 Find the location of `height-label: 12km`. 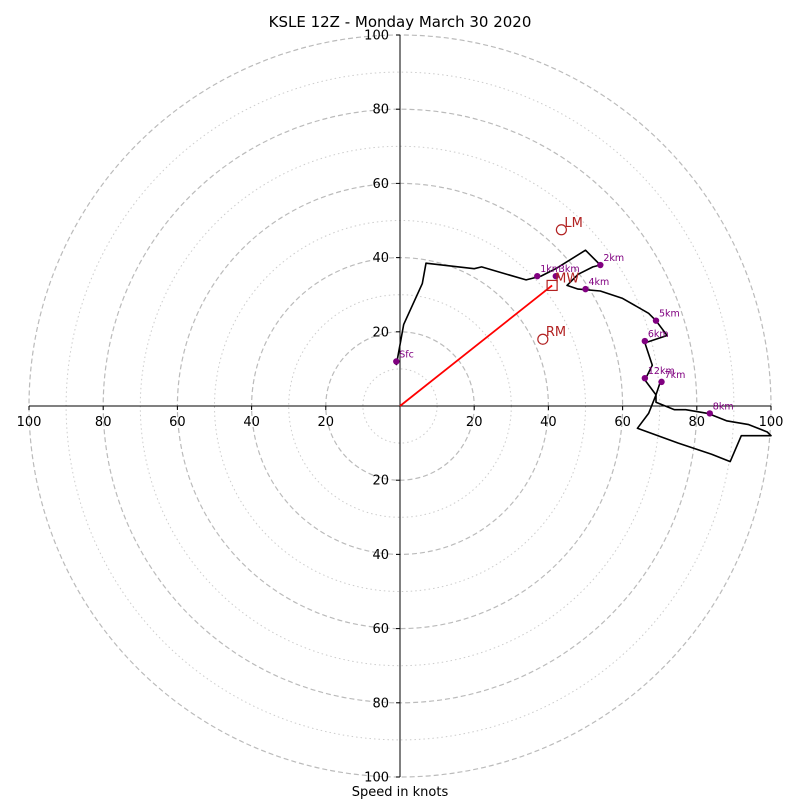

height-label: 12km is located at coordinates (661, 371).